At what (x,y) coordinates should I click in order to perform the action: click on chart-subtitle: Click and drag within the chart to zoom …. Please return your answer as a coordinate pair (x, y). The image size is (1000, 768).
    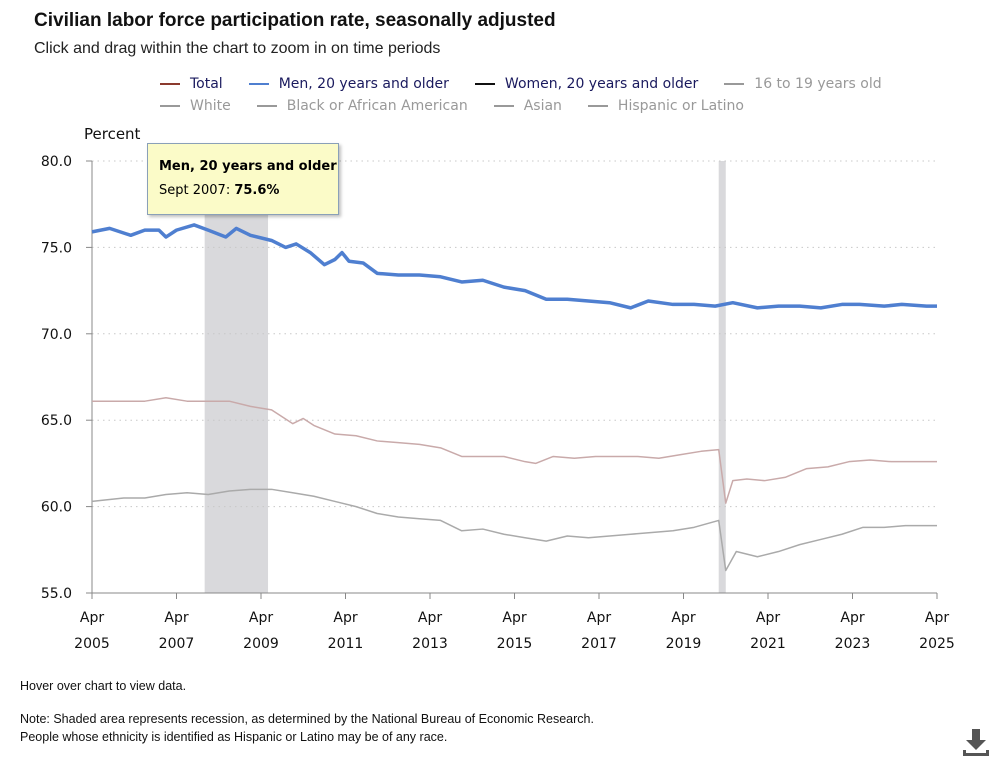
    Looking at the image, I should click on (237, 48).